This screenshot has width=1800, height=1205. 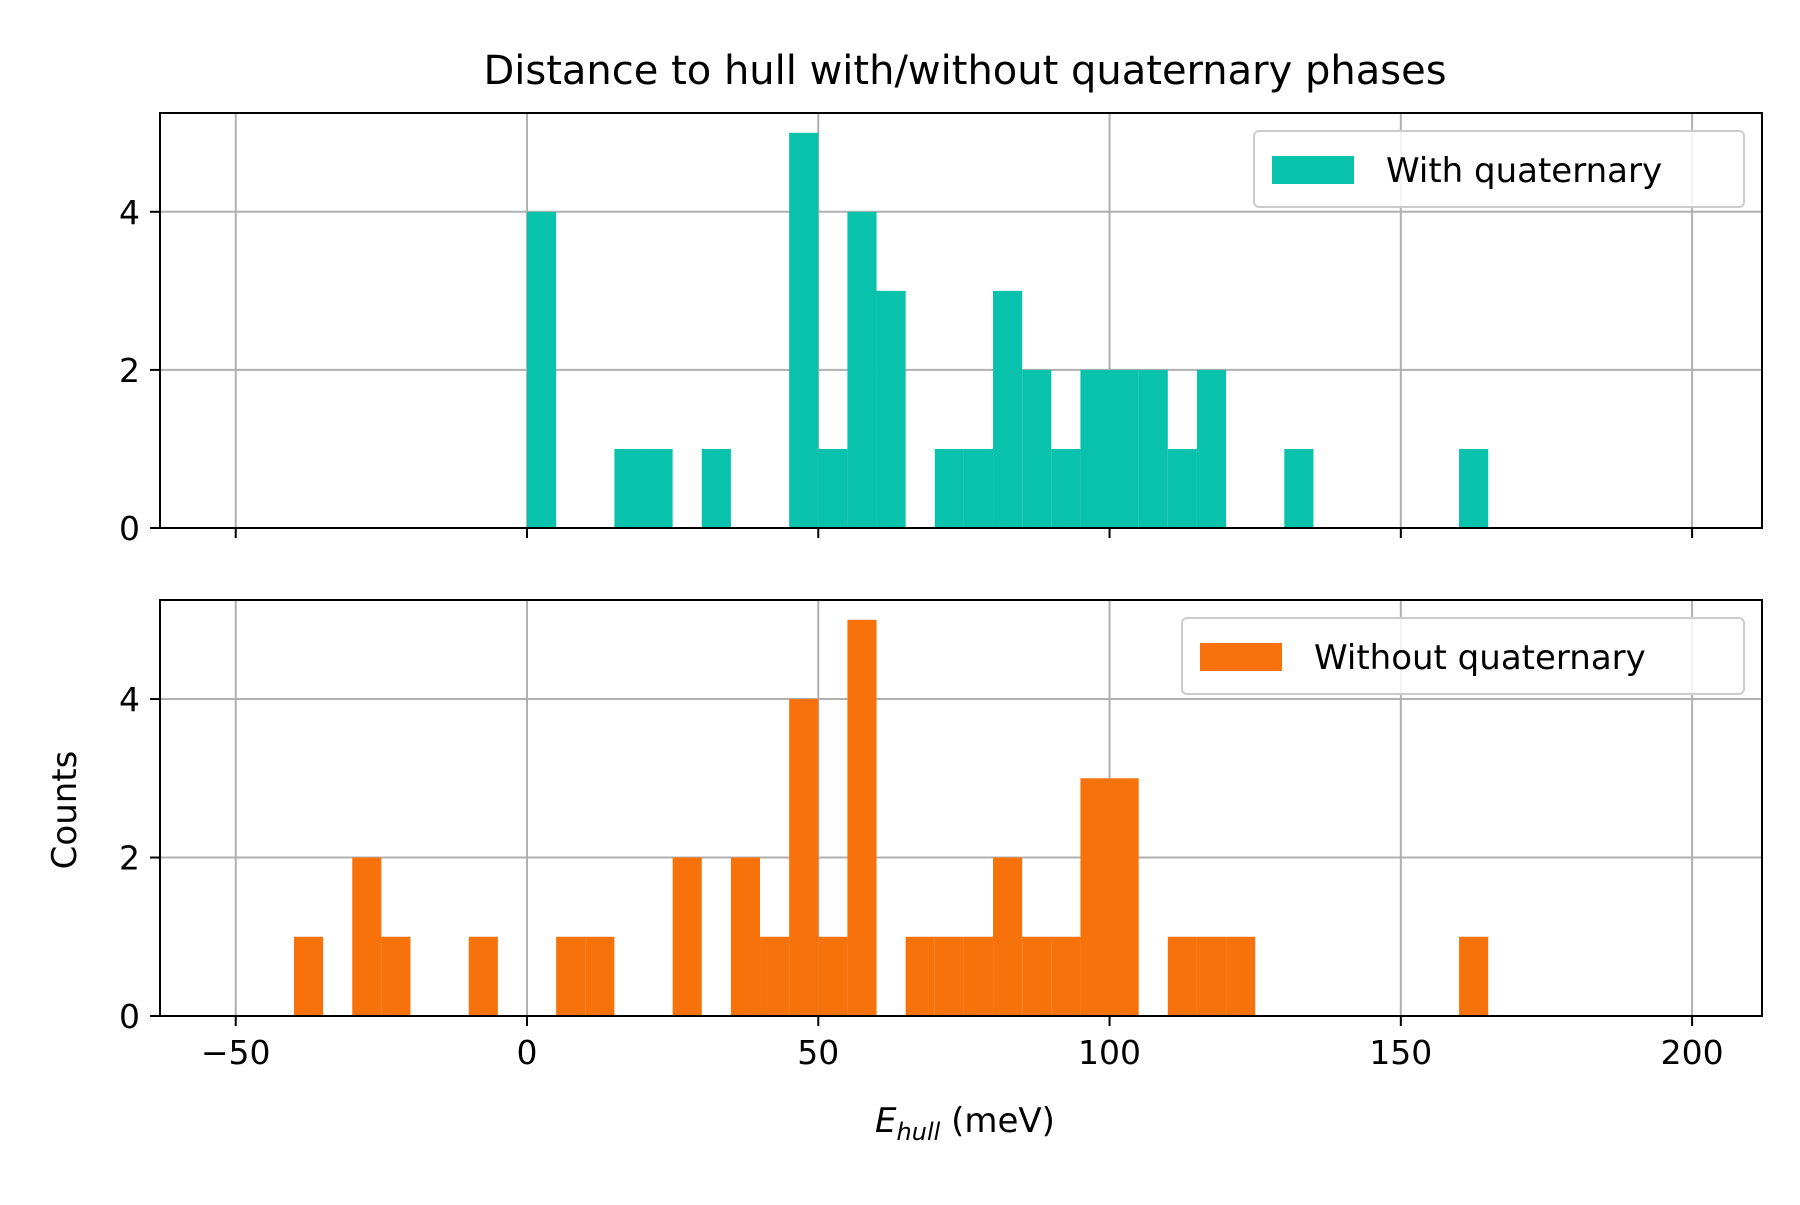 What do you see at coordinates (919, 1132) in the screenshot?
I see `x-axis-label-subscript: hull` at bounding box center [919, 1132].